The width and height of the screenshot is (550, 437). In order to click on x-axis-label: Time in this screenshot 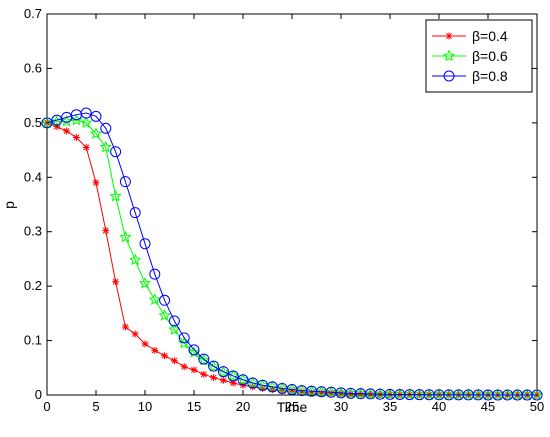, I will do `click(292, 407)`.